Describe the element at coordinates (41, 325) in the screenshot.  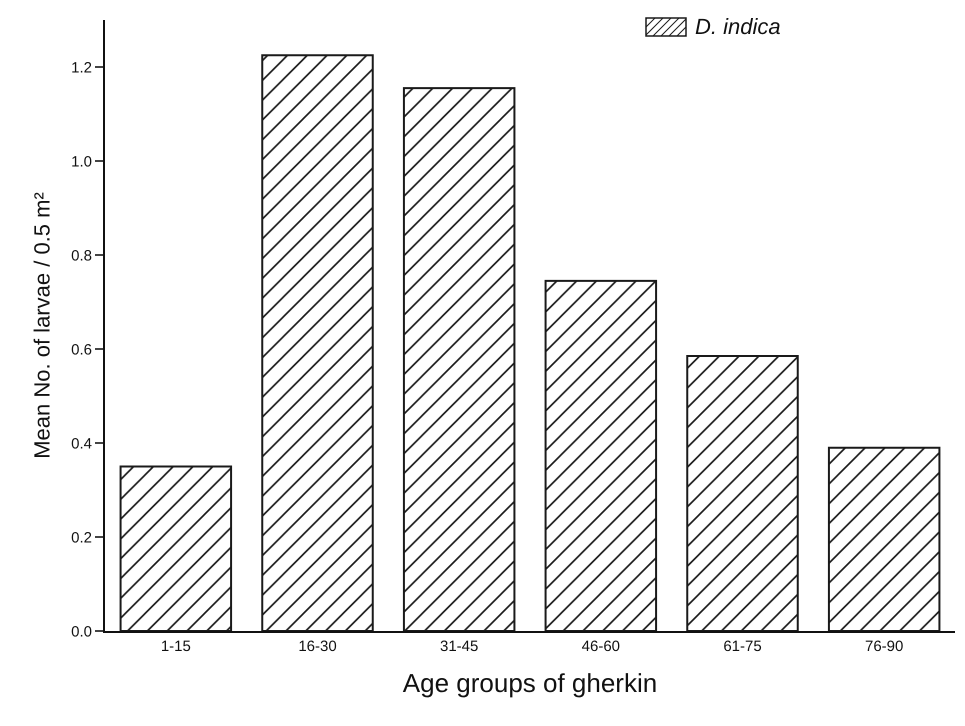
I see `y-axis-title: Mean No. of larvae / 0.5 m²` at that location.